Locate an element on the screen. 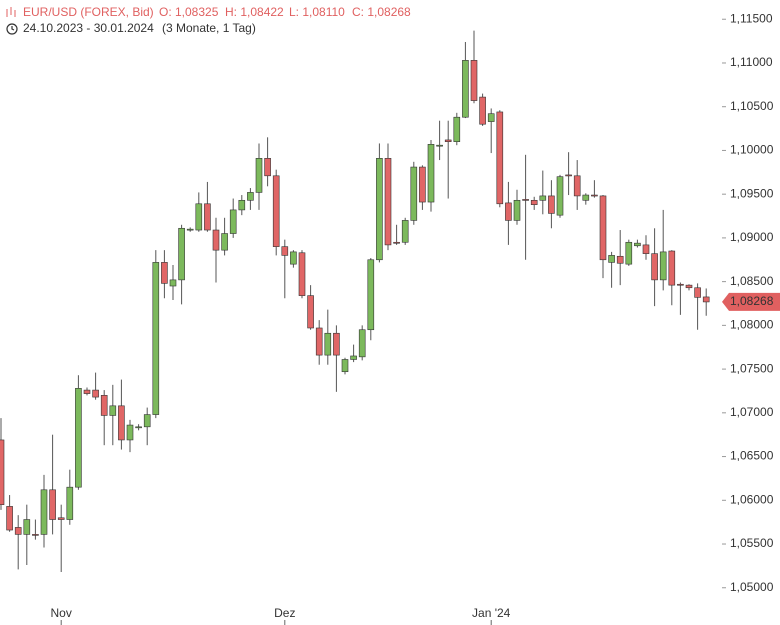 The height and width of the screenshot is (625, 780). symbol-icon is located at coordinates (11, 12).